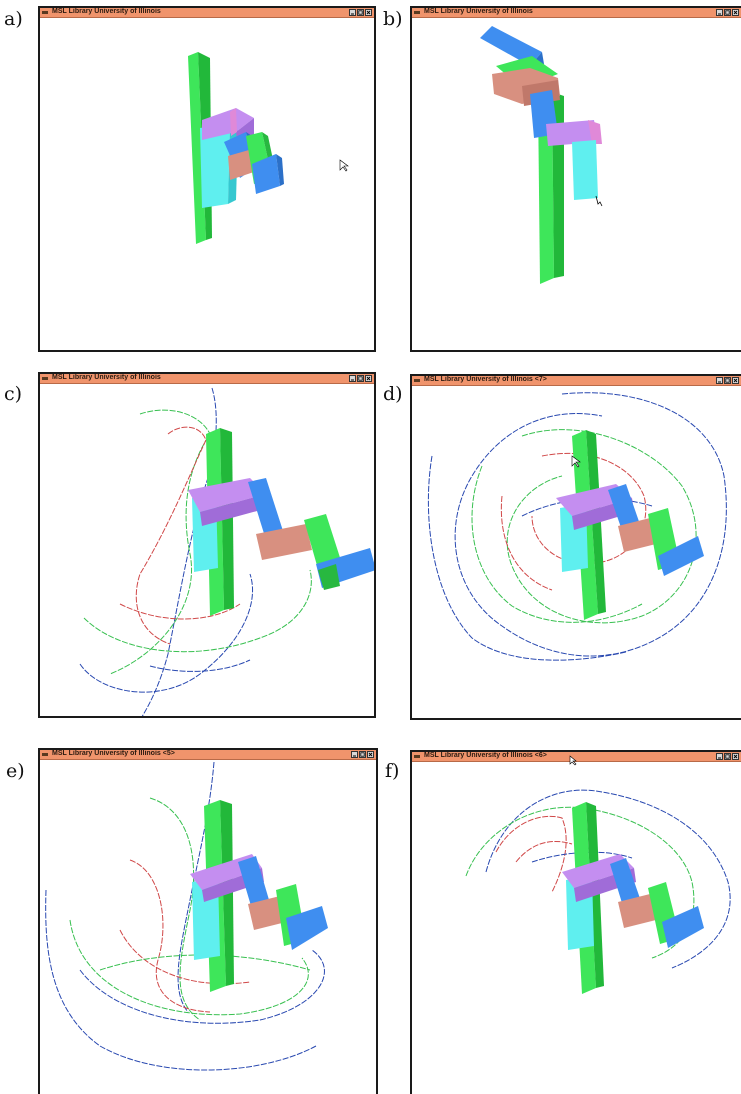 This screenshot has width=741, height=1094. What do you see at coordinates (208, 755) in the screenshot?
I see `title-bar: MSL Library University of Illinois <5>` at bounding box center [208, 755].